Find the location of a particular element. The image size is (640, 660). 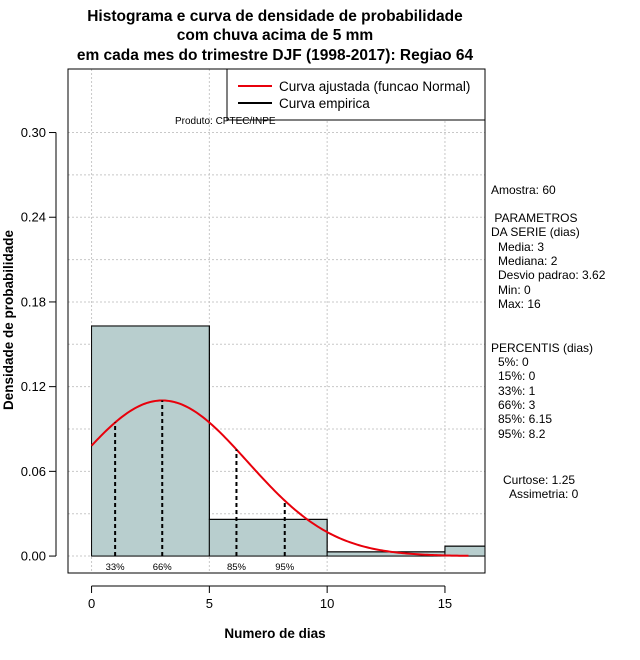

percentil-85: 85%: 6.15 is located at coordinates (525, 419).